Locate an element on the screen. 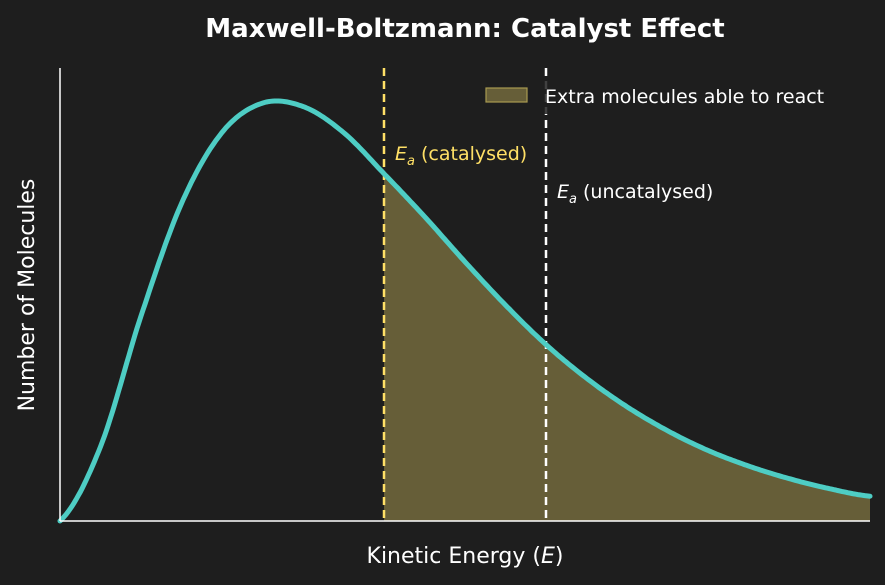  legend: Extra molecules able to react is located at coordinates (670, 95).